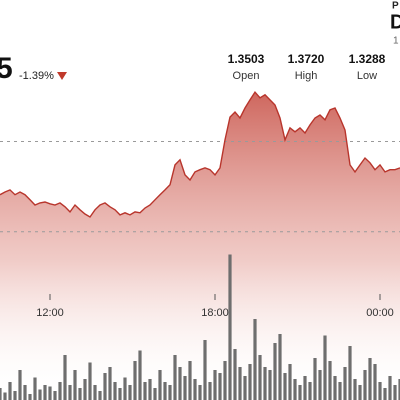 The height and width of the screenshot is (400, 400). I want to click on corner-text: P, so click(395, 6).